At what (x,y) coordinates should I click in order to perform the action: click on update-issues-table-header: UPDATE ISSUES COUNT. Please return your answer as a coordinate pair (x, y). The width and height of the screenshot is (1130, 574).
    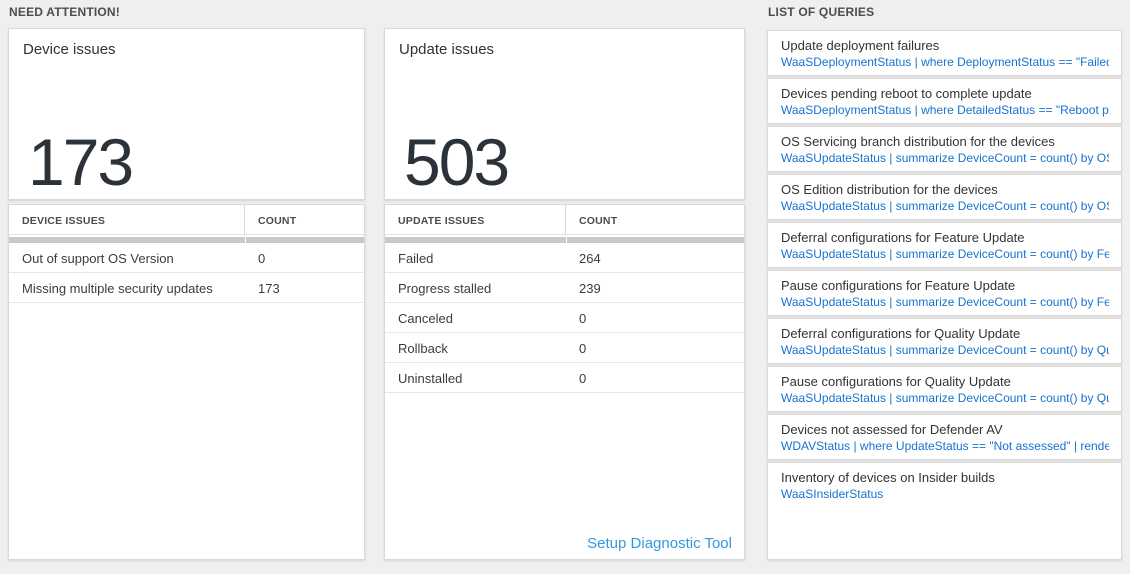
    Looking at the image, I should click on (564, 220).